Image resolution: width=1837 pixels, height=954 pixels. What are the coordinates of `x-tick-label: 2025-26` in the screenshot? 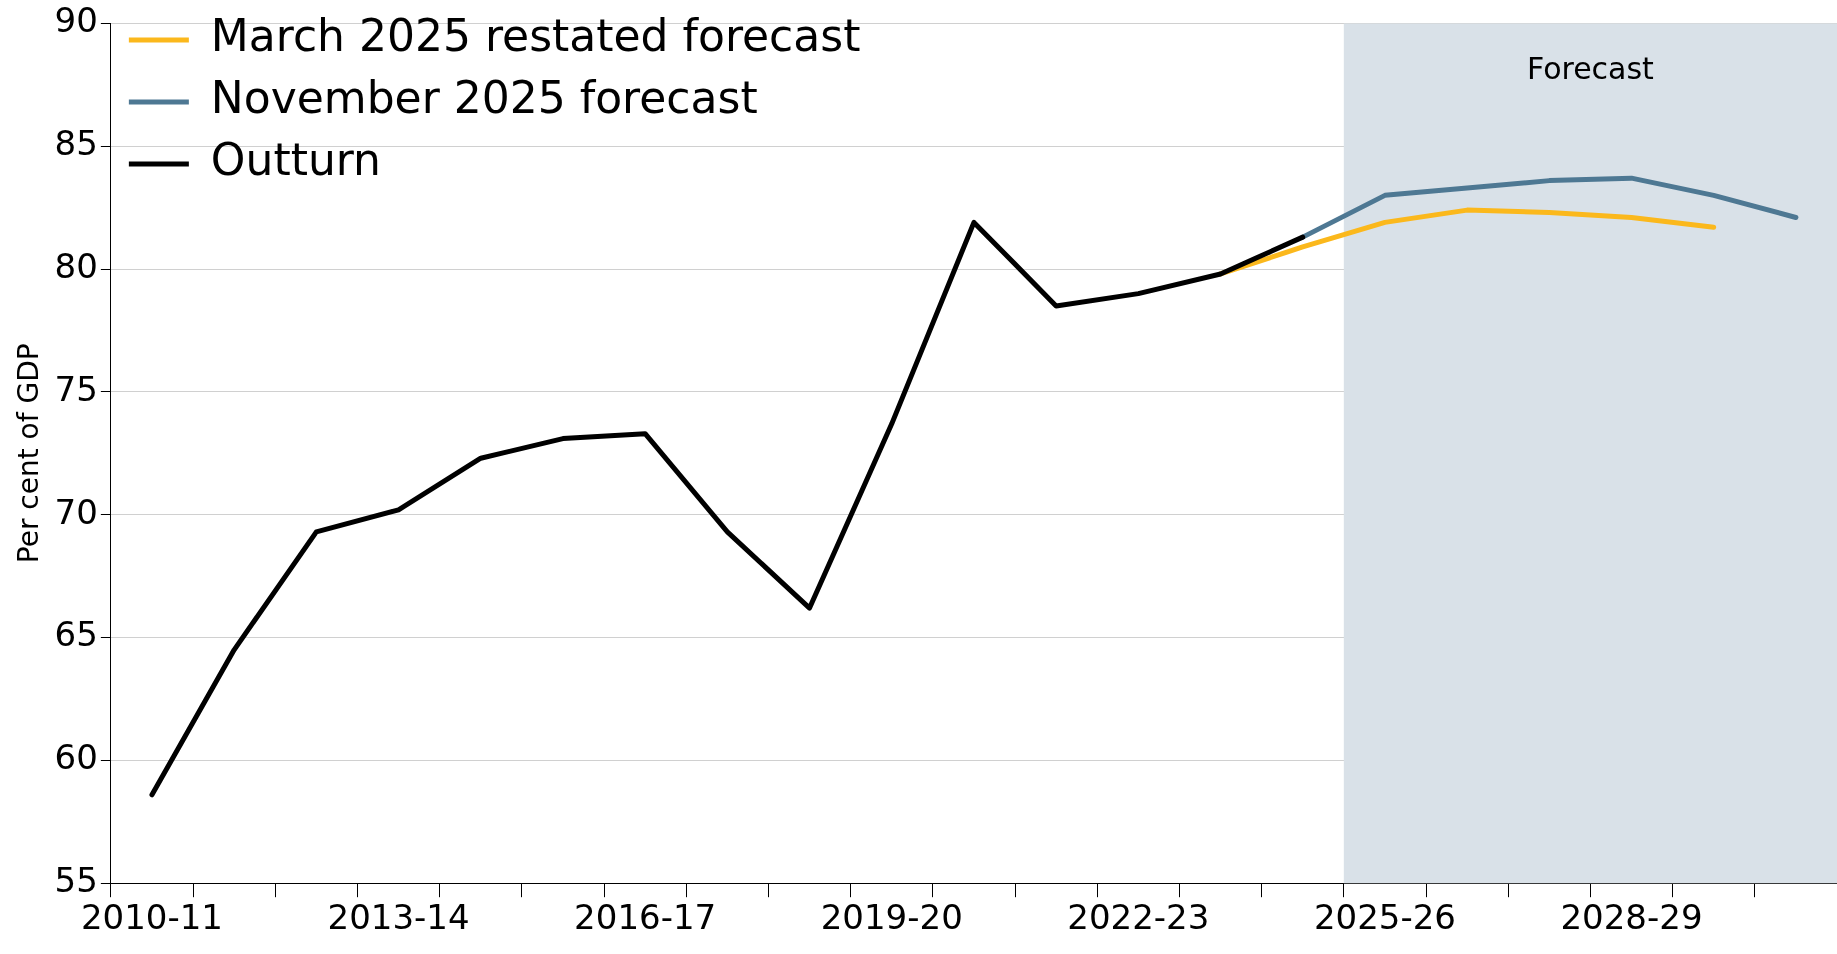 It's located at (1384, 917).